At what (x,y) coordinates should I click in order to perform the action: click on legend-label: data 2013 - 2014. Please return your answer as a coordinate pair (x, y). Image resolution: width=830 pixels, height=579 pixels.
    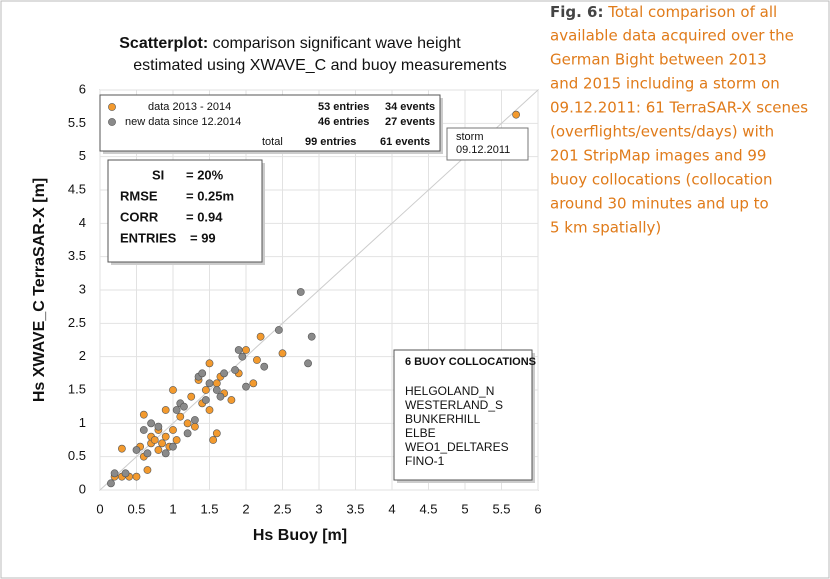
    Looking at the image, I should click on (189, 107).